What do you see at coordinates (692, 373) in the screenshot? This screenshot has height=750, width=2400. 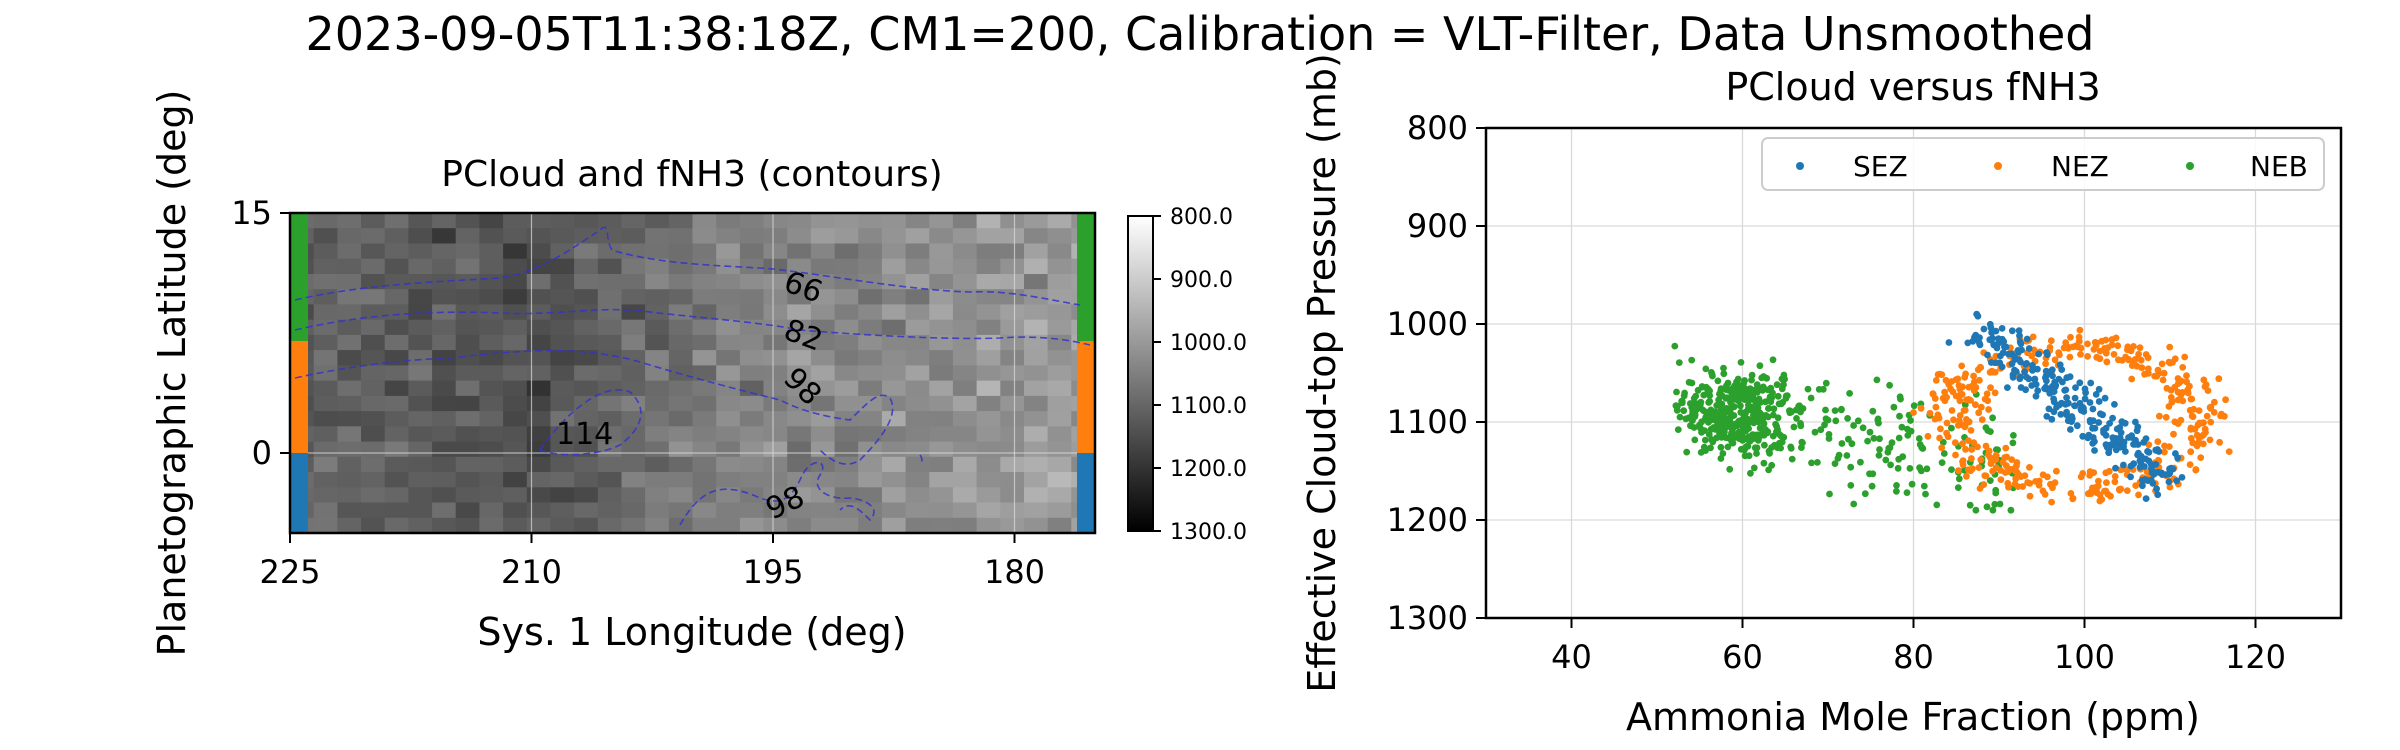 I see `latitude-band-bars` at bounding box center [692, 373].